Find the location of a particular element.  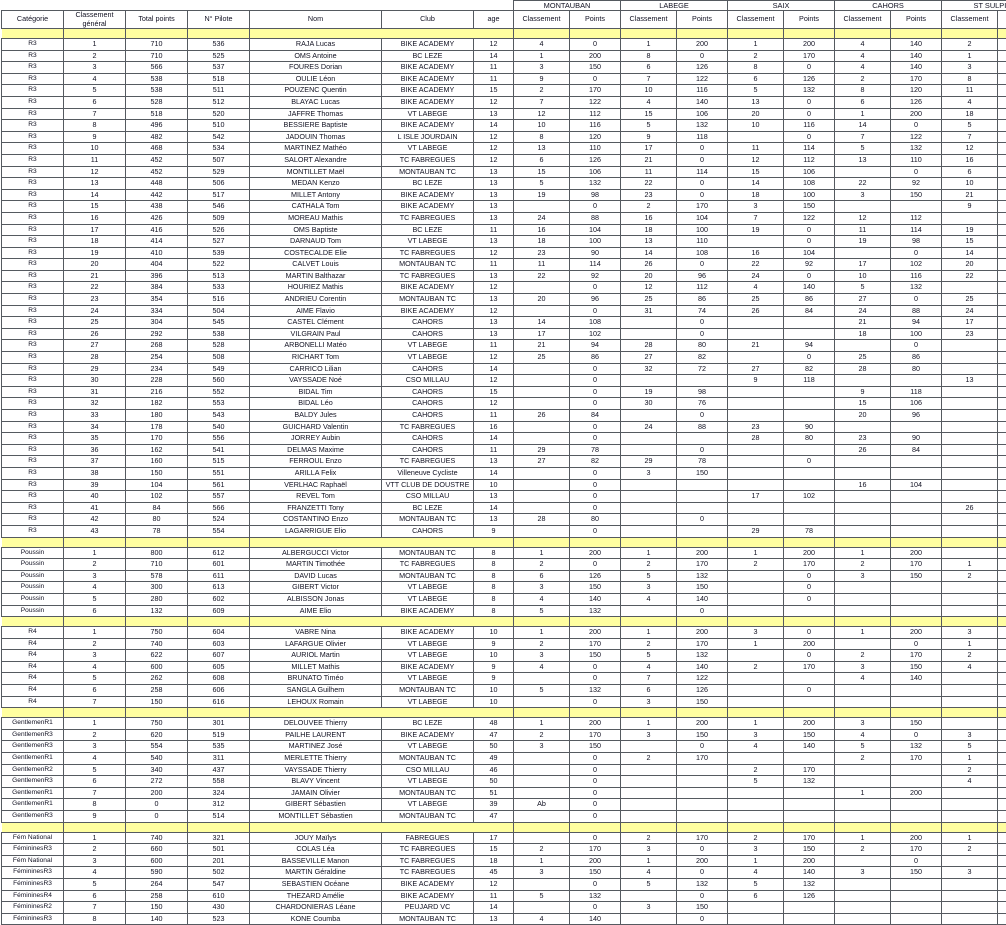

cell-n-pilote: 501 is located at coordinates (219, 850).